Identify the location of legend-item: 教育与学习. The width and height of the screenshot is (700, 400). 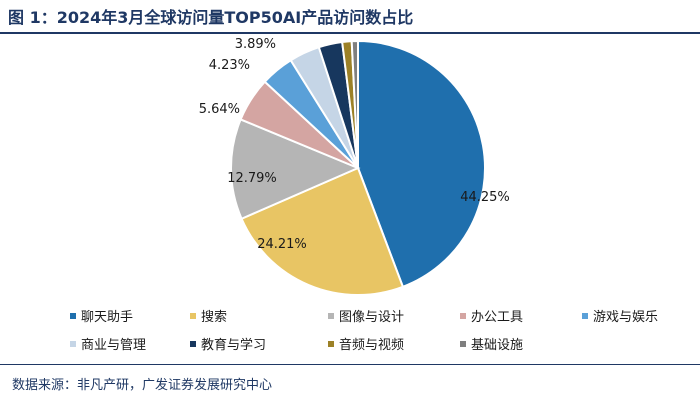
(228, 343).